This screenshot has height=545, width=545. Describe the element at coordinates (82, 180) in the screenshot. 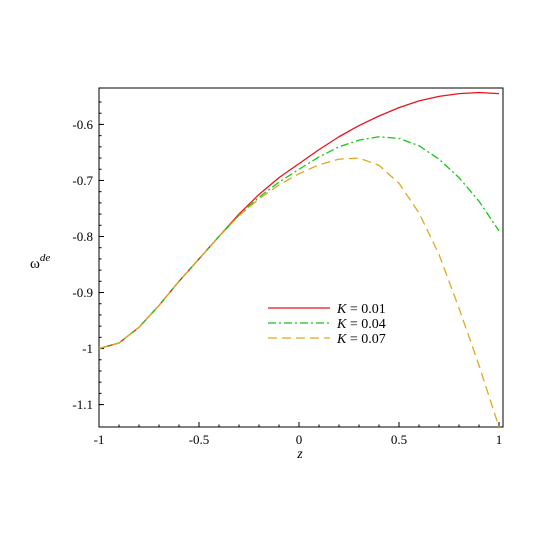

I see `y-tick-label: -0.7` at that location.